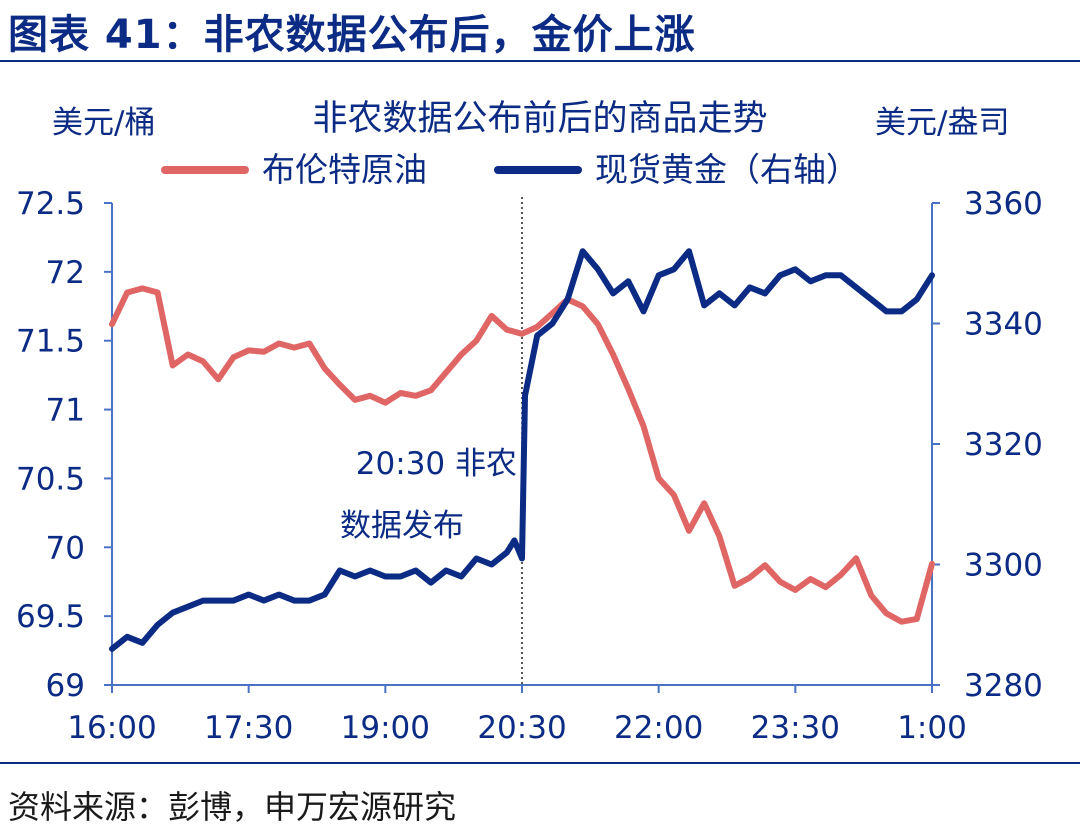 This screenshot has height=832, width=1080. Describe the element at coordinates (248, 728) in the screenshot. I see `x-tick-label: 17:30` at that location.